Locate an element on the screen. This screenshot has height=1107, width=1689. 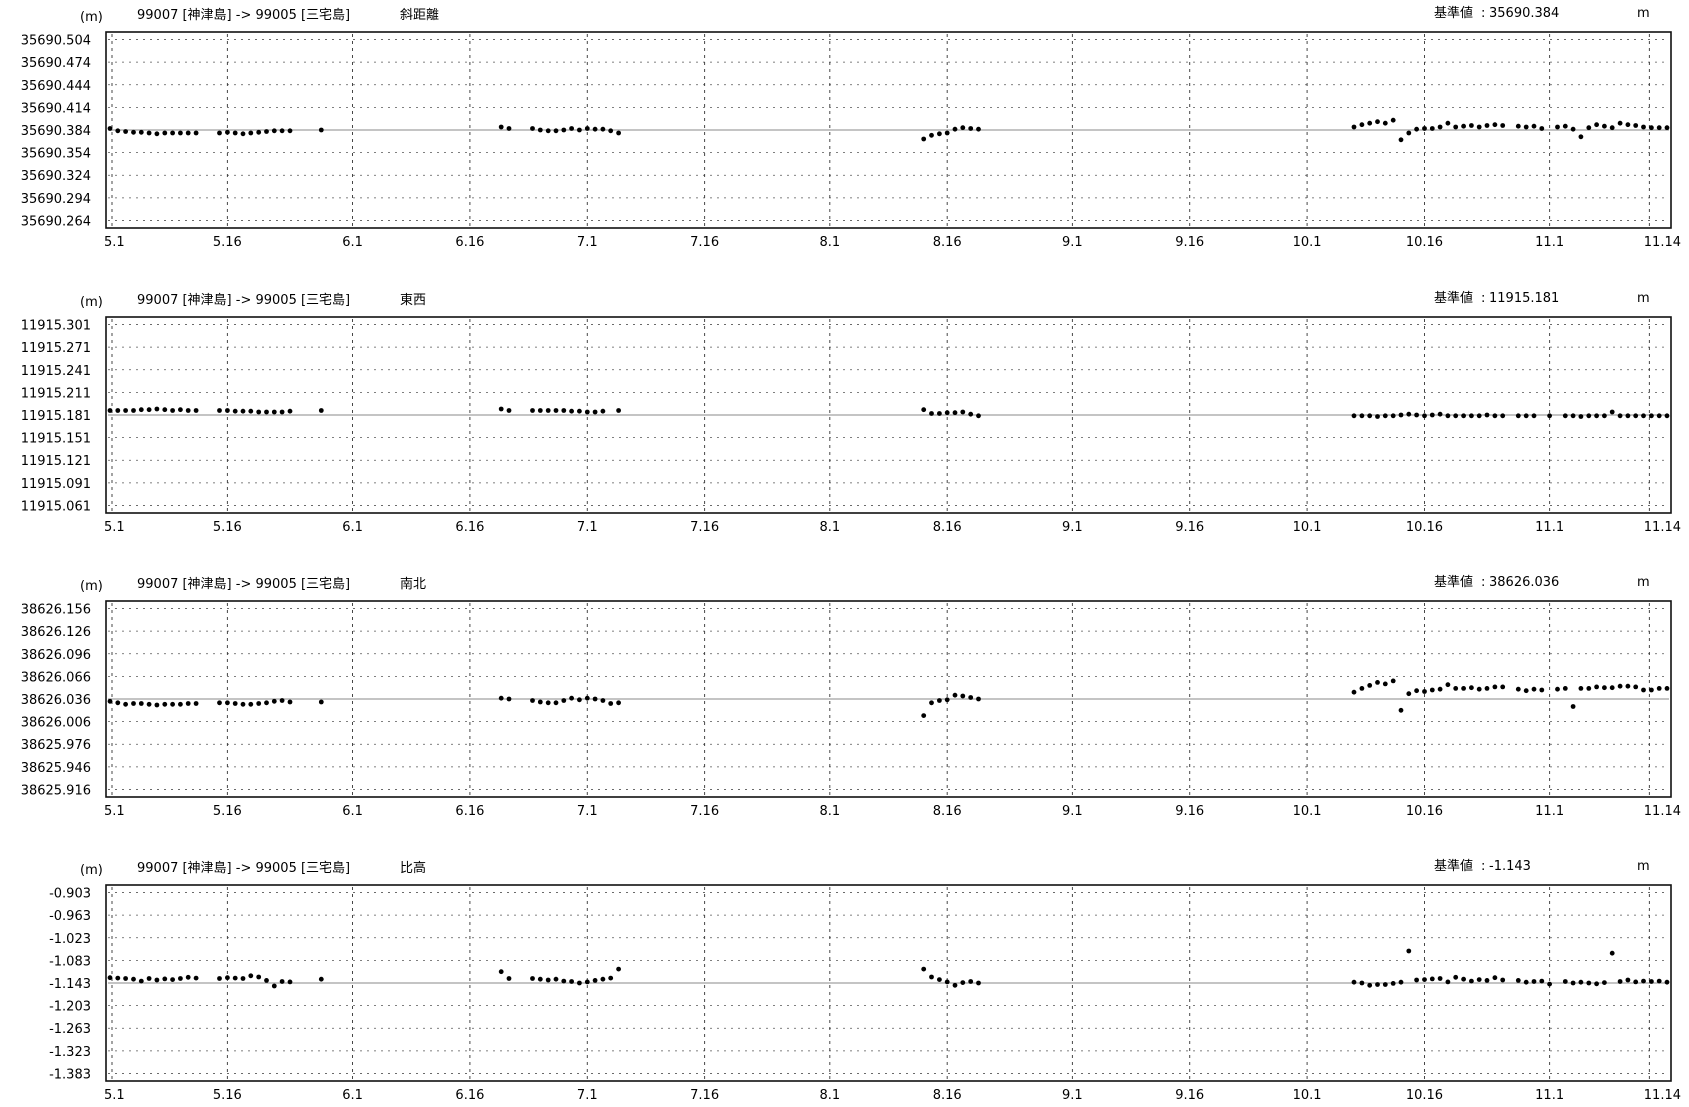
reference-label: 基準値 is located at coordinates (1453, 582).